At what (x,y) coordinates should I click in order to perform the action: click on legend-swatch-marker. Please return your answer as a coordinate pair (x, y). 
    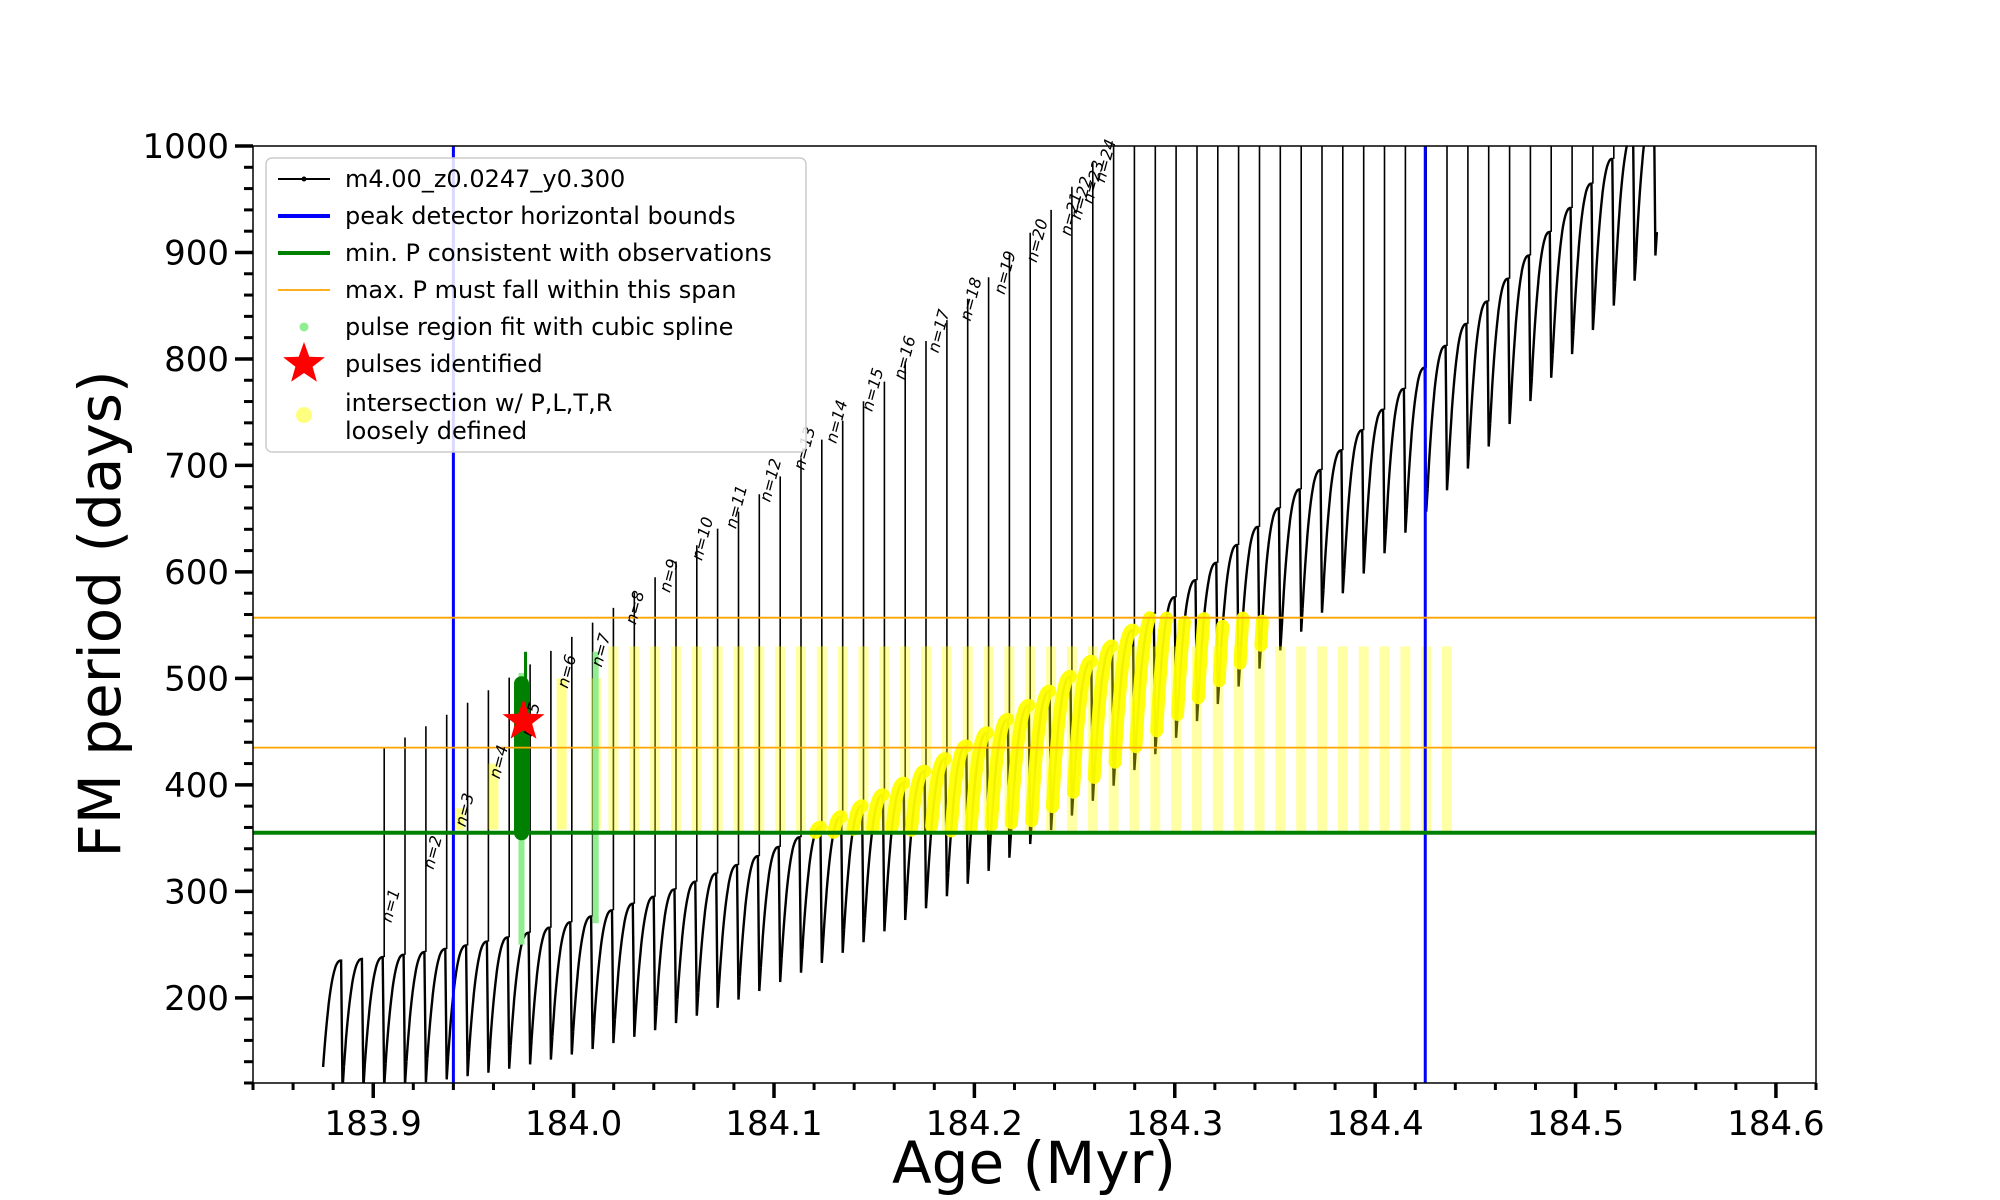
    Looking at the image, I should click on (304, 179).